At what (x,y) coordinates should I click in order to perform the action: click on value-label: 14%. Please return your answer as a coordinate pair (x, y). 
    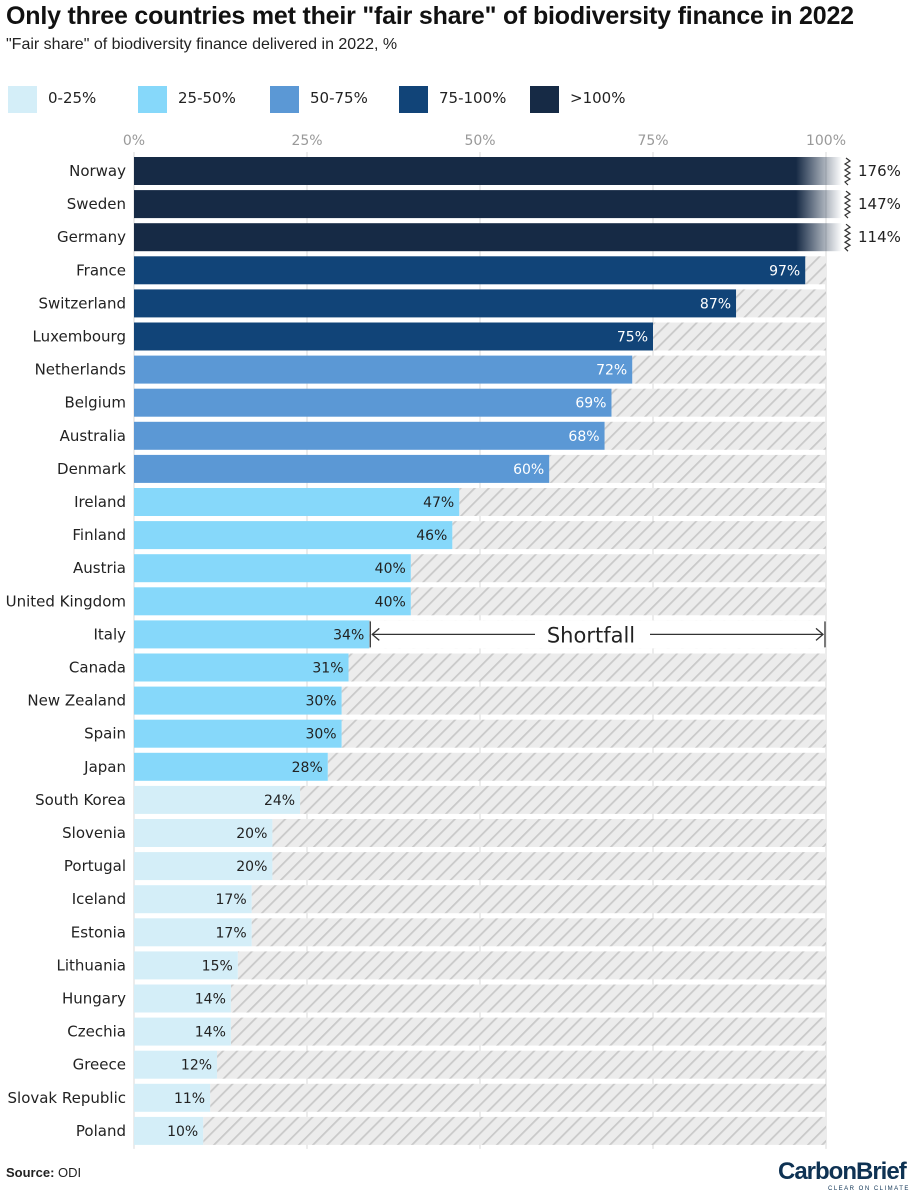
    Looking at the image, I should click on (210, 1000).